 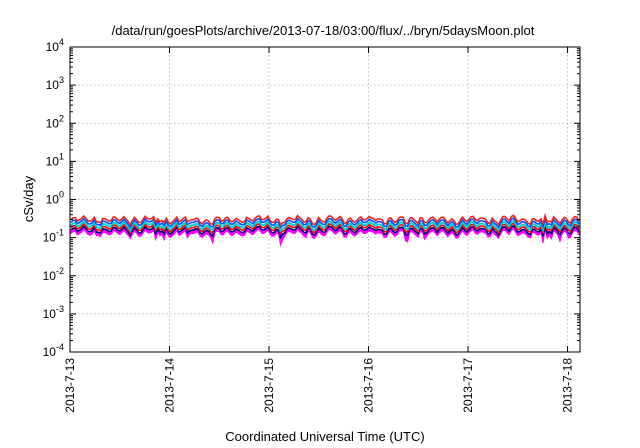 I want to click on y-tick-label: 10⁰, so click(x=55, y=198).